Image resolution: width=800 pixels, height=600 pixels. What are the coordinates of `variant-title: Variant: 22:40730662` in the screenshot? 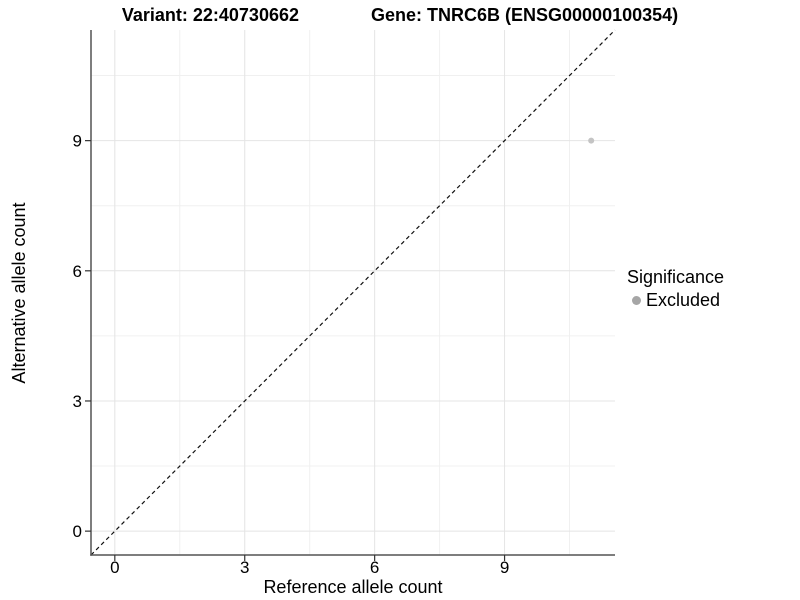 It's located at (210, 15).